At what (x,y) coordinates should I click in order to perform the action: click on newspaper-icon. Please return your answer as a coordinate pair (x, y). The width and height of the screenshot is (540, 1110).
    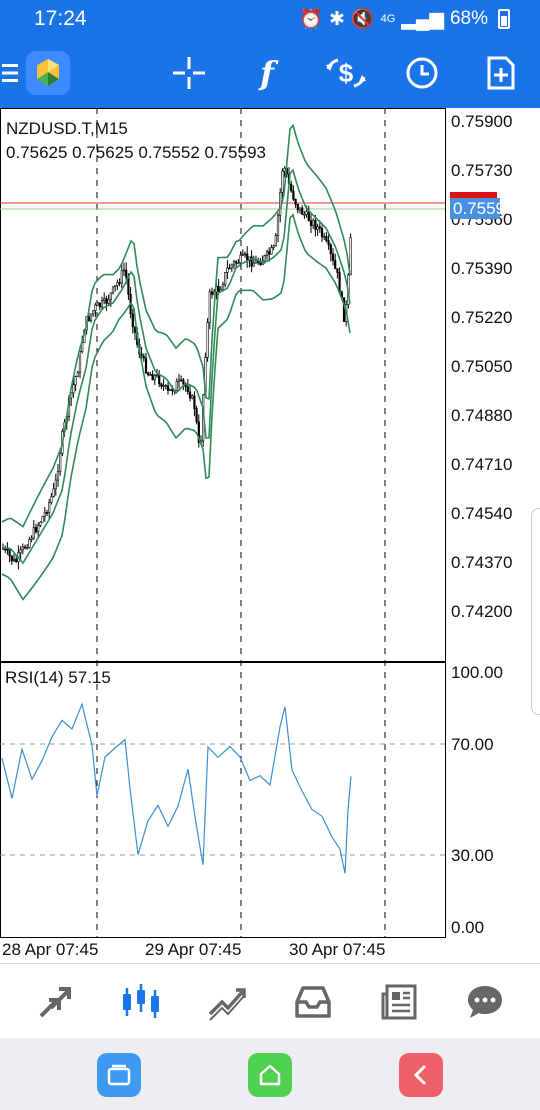
    Looking at the image, I should click on (399, 1001).